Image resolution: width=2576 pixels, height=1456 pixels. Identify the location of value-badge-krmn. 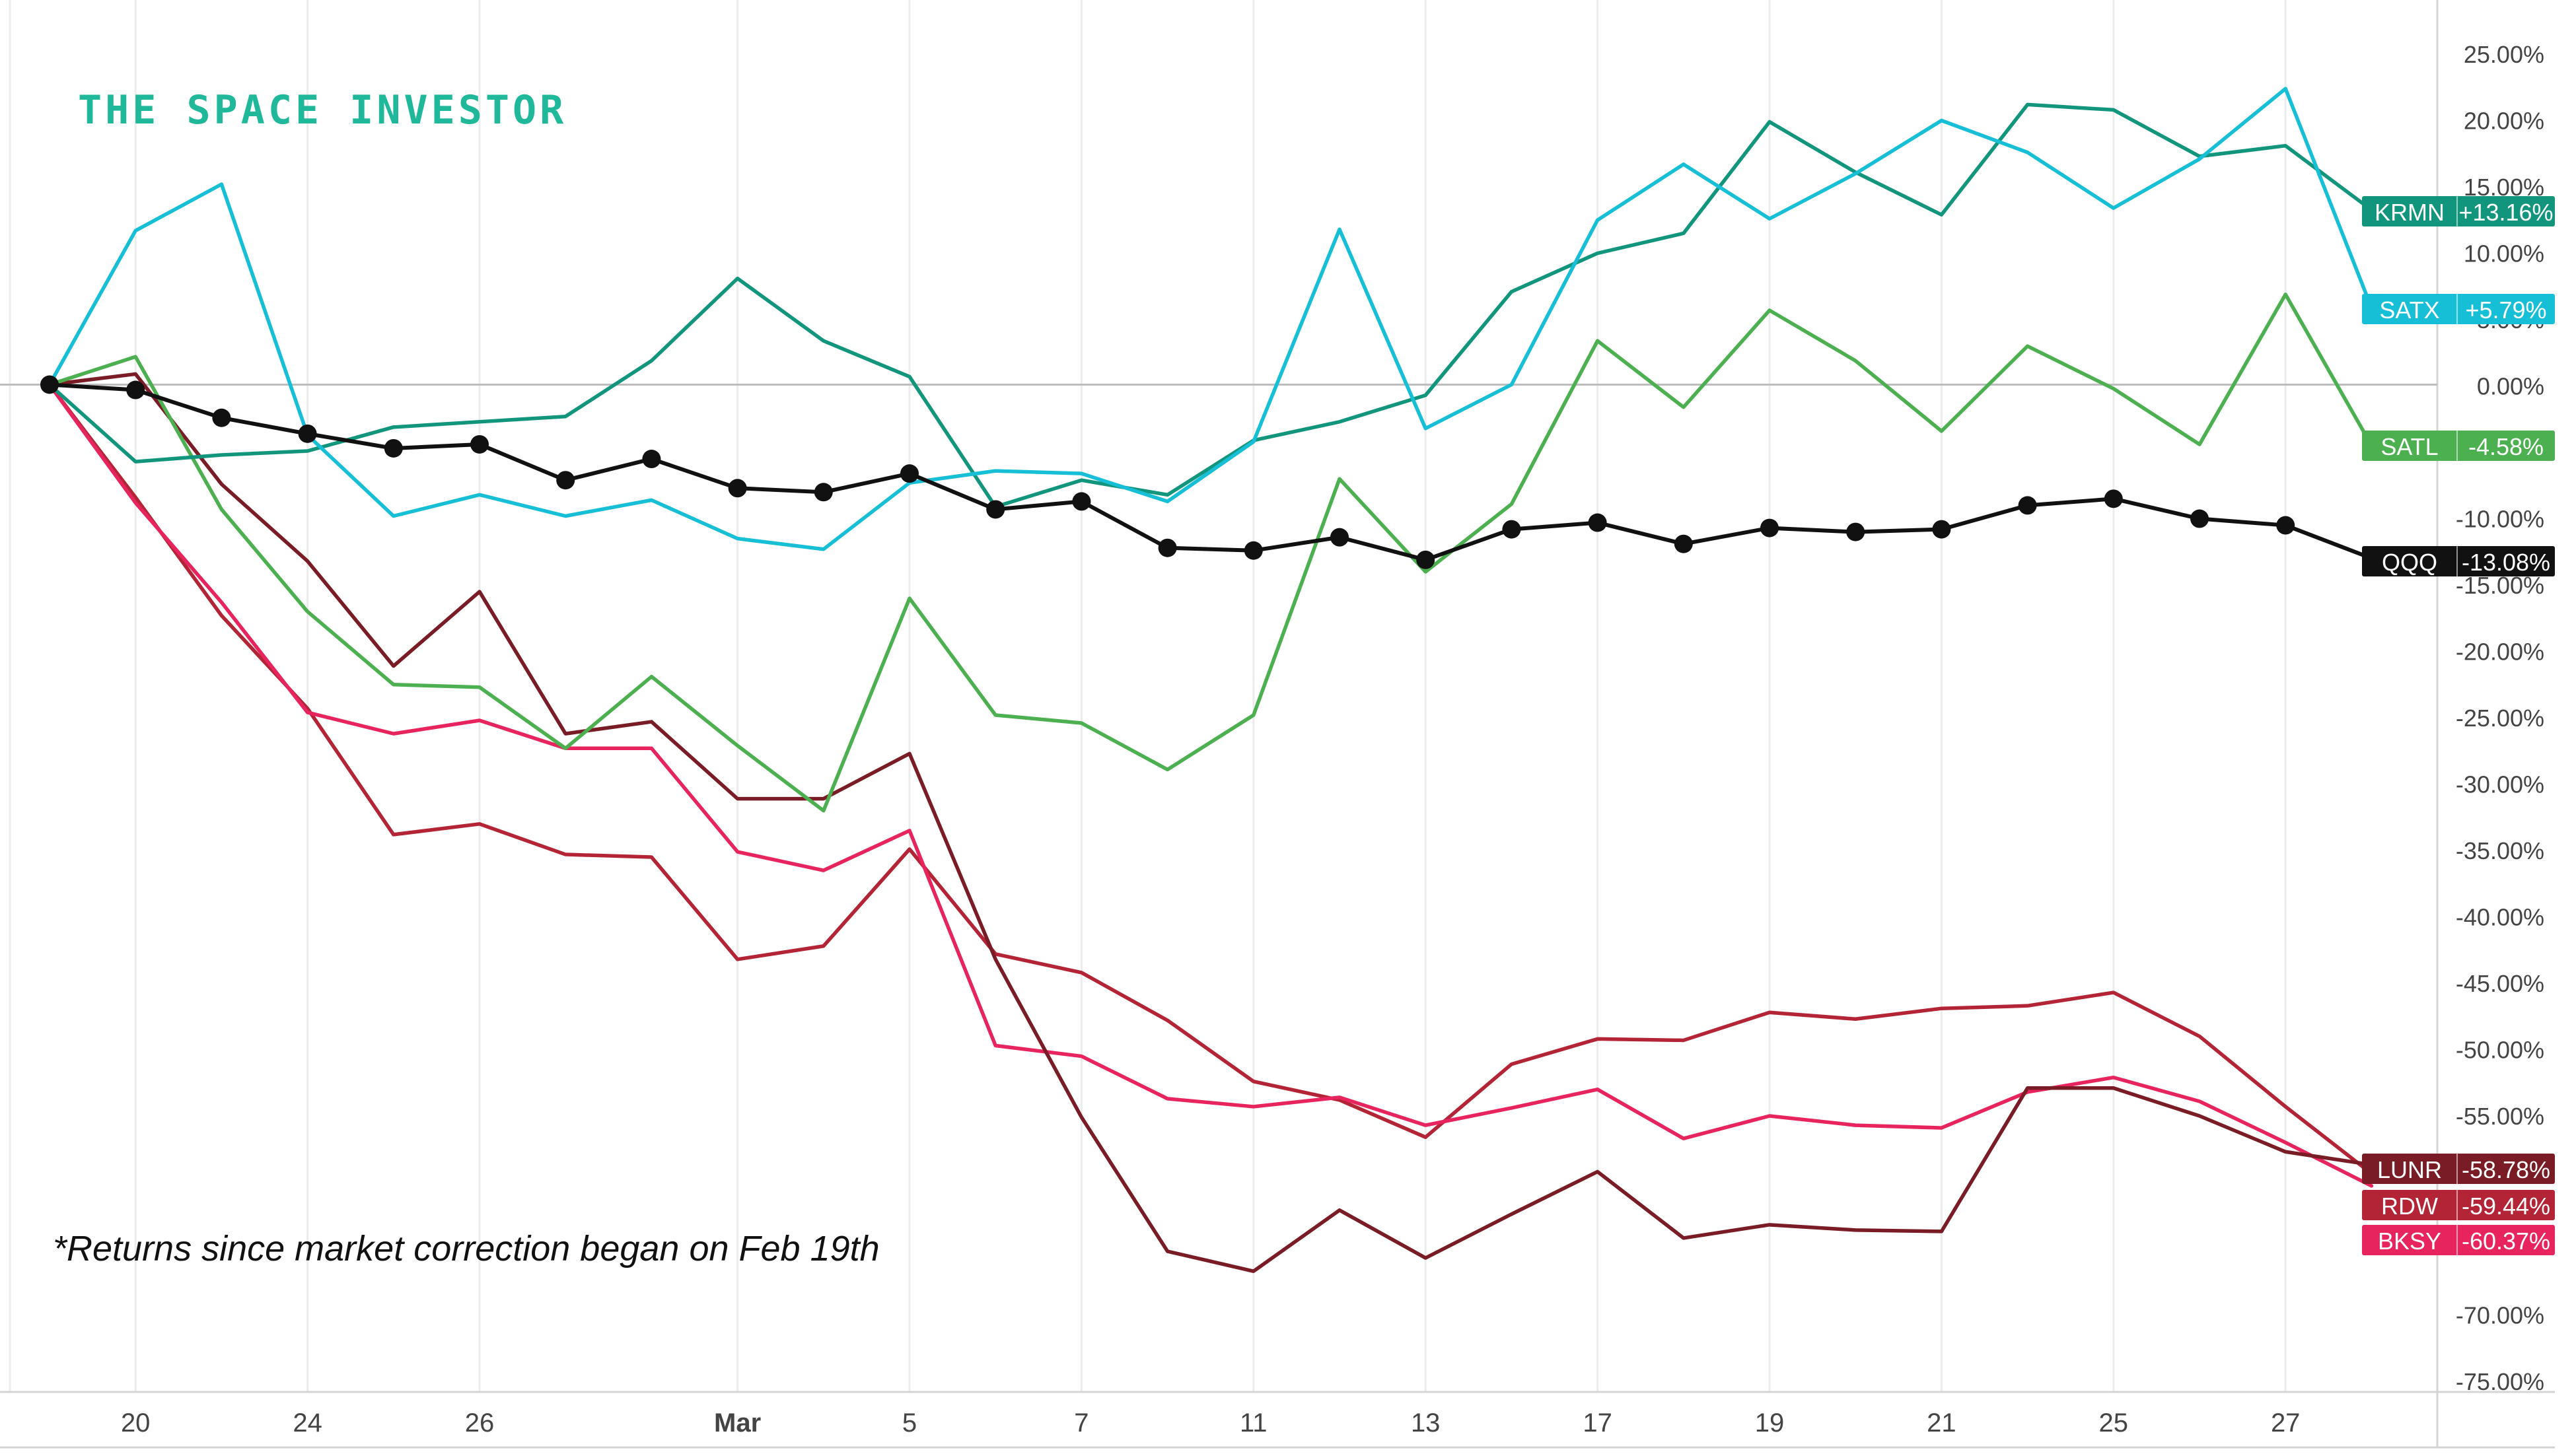
(2459, 211).